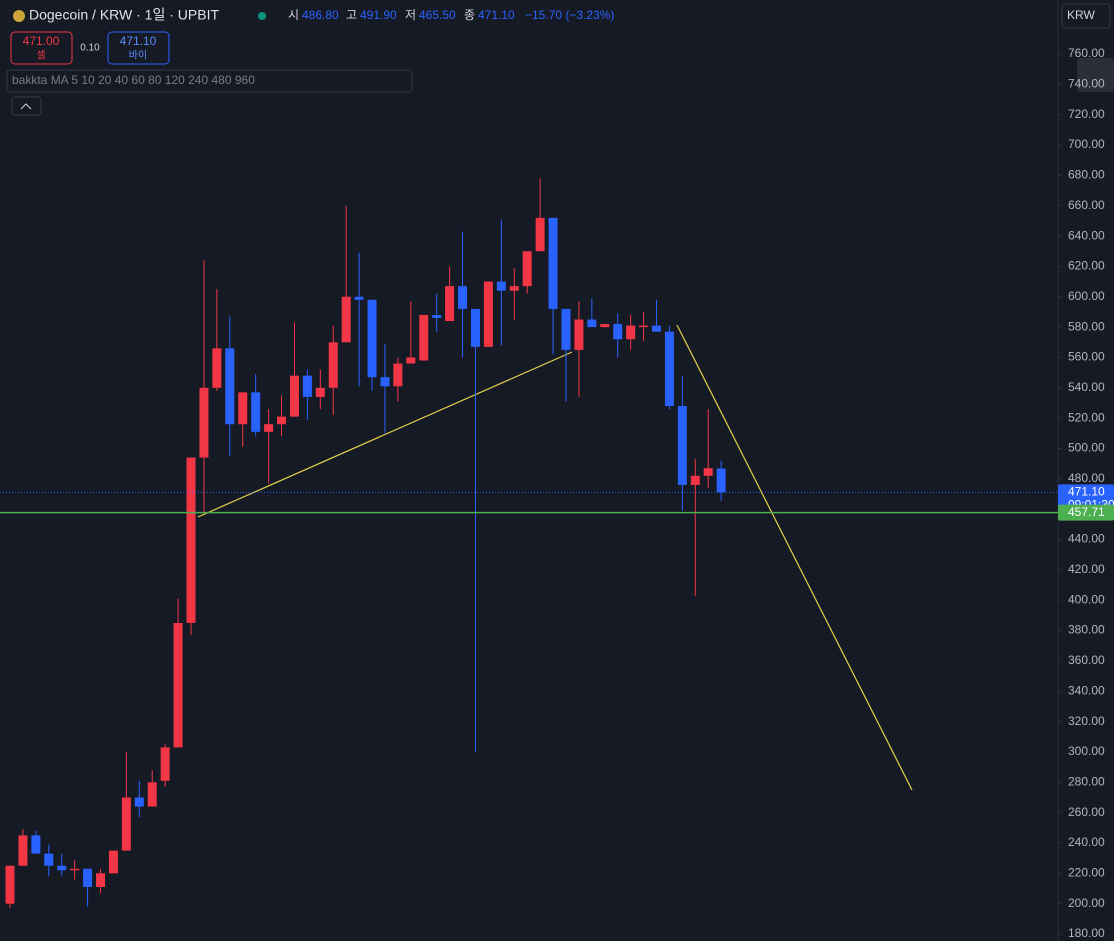 Image resolution: width=1114 pixels, height=941 pixels. I want to click on y-tick-label: 200.00, so click(1086, 903).